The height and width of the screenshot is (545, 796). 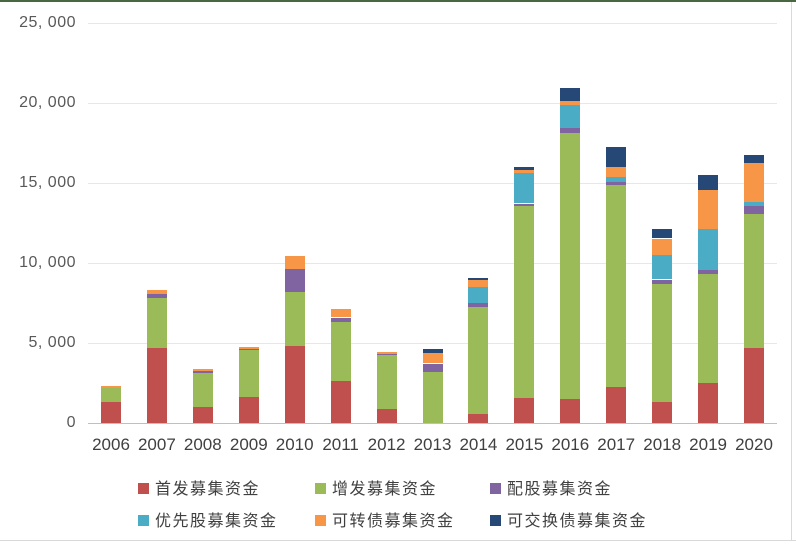 I want to click on bar-2017-exchangeable, so click(x=616, y=156).